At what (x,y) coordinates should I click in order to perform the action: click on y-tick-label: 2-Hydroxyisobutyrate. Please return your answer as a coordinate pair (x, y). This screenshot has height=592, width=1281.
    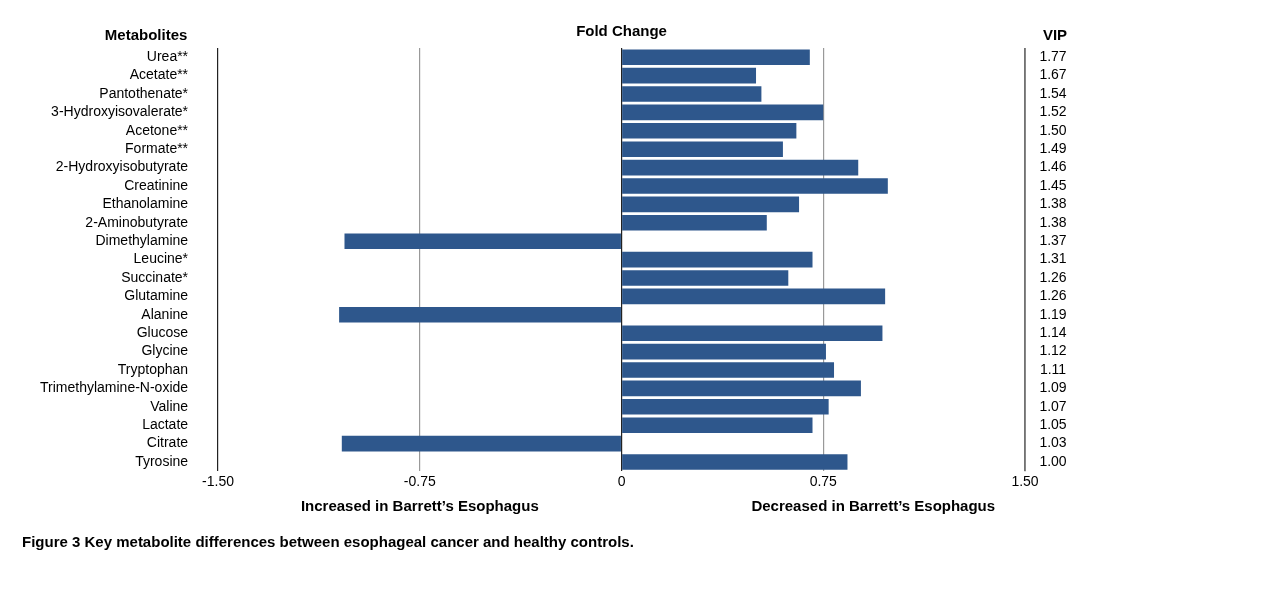
    Looking at the image, I should click on (122, 166).